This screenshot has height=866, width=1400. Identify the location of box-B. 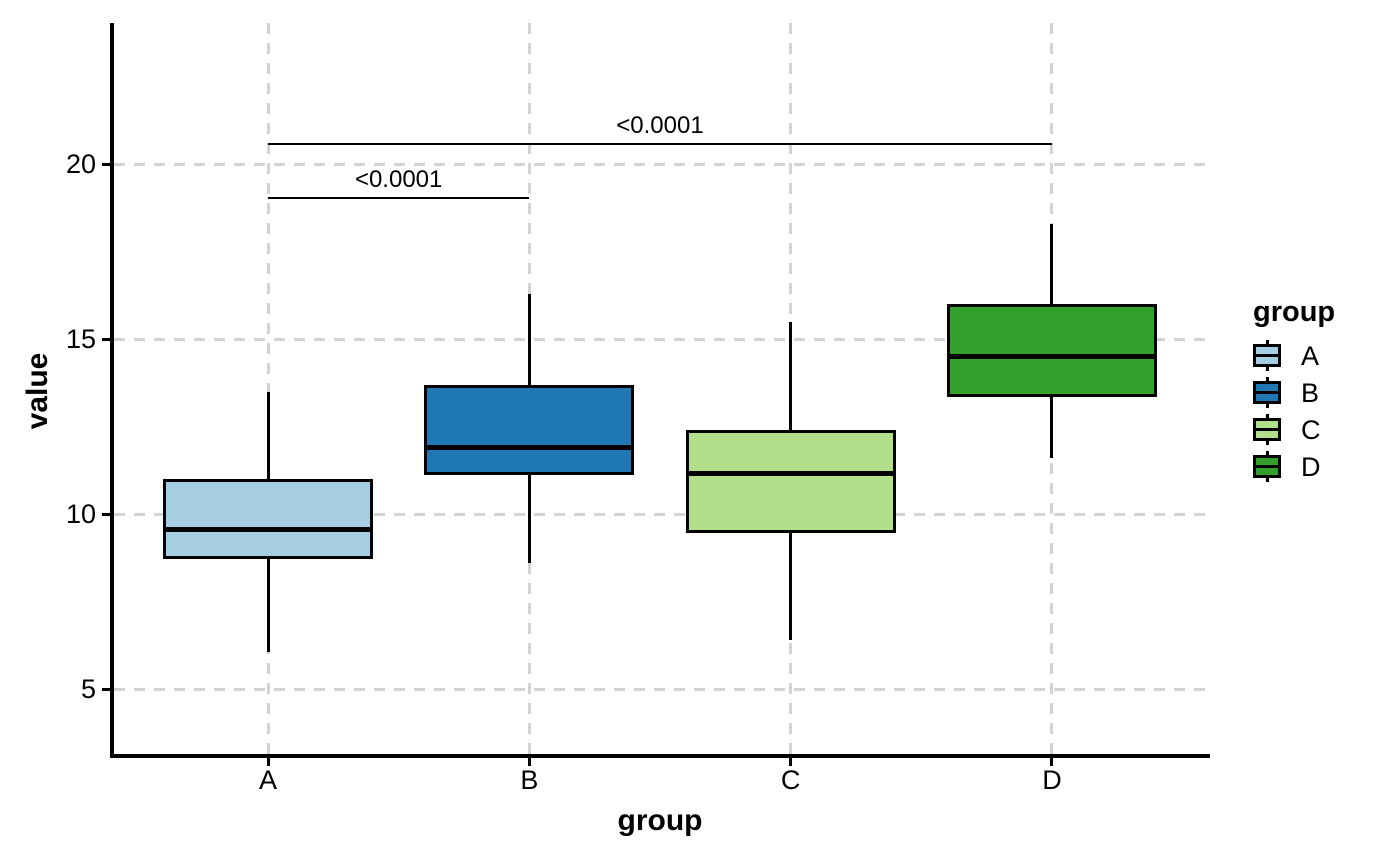
(529, 430).